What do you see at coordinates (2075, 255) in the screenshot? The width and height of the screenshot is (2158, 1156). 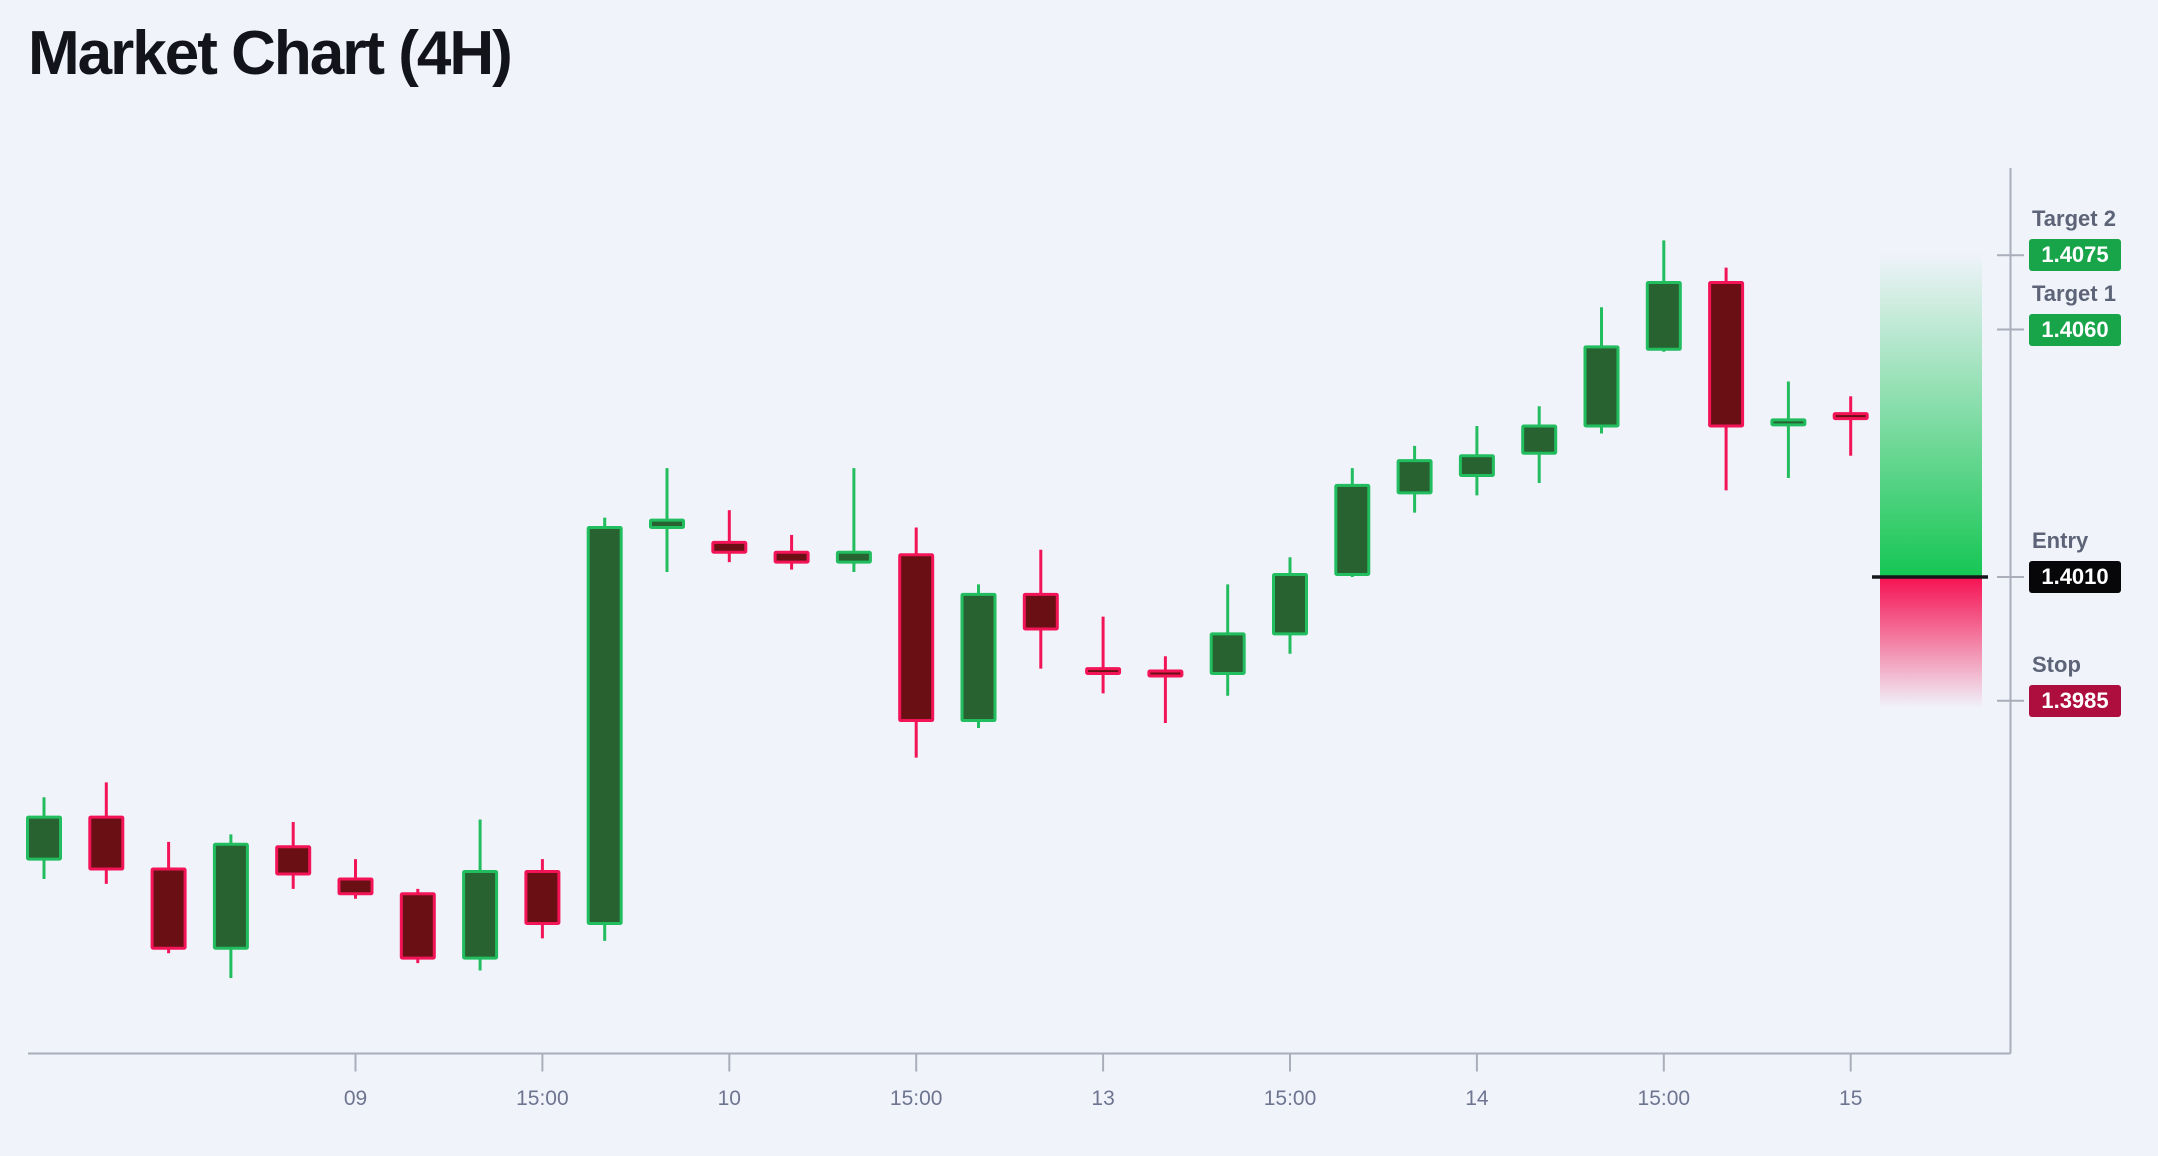 I see `level-price-badge-target: 1.4075` at bounding box center [2075, 255].